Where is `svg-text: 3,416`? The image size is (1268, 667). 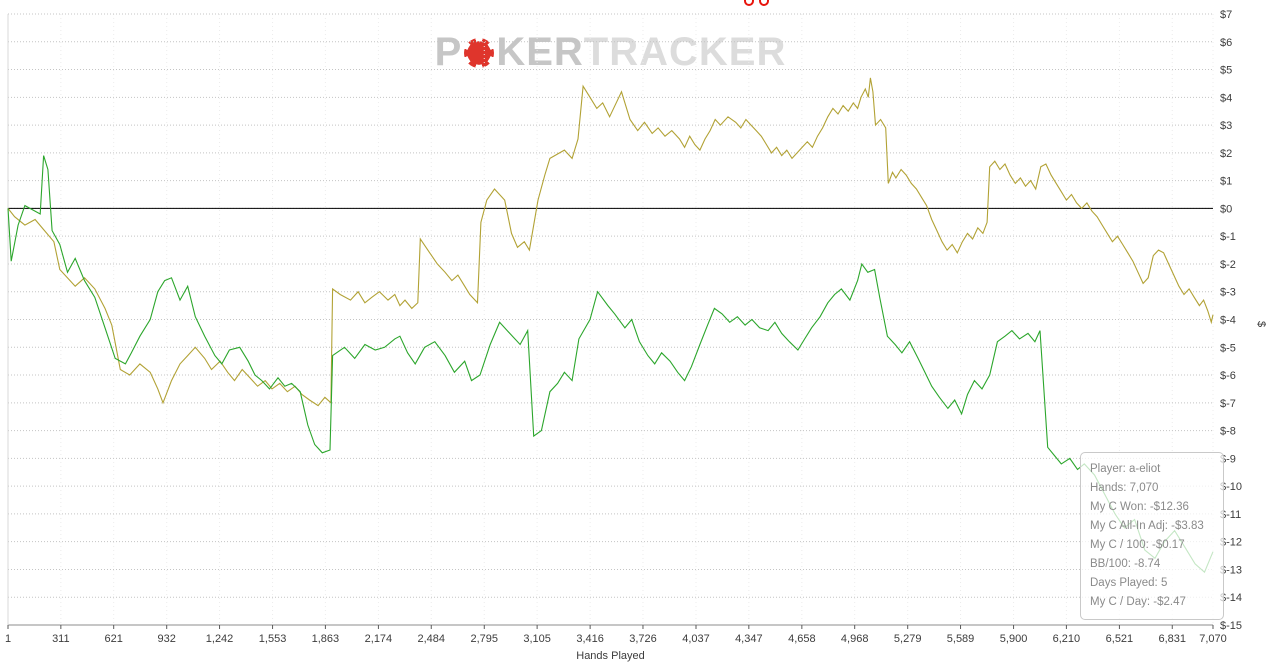 svg-text: 3,416 is located at coordinates (590, 639).